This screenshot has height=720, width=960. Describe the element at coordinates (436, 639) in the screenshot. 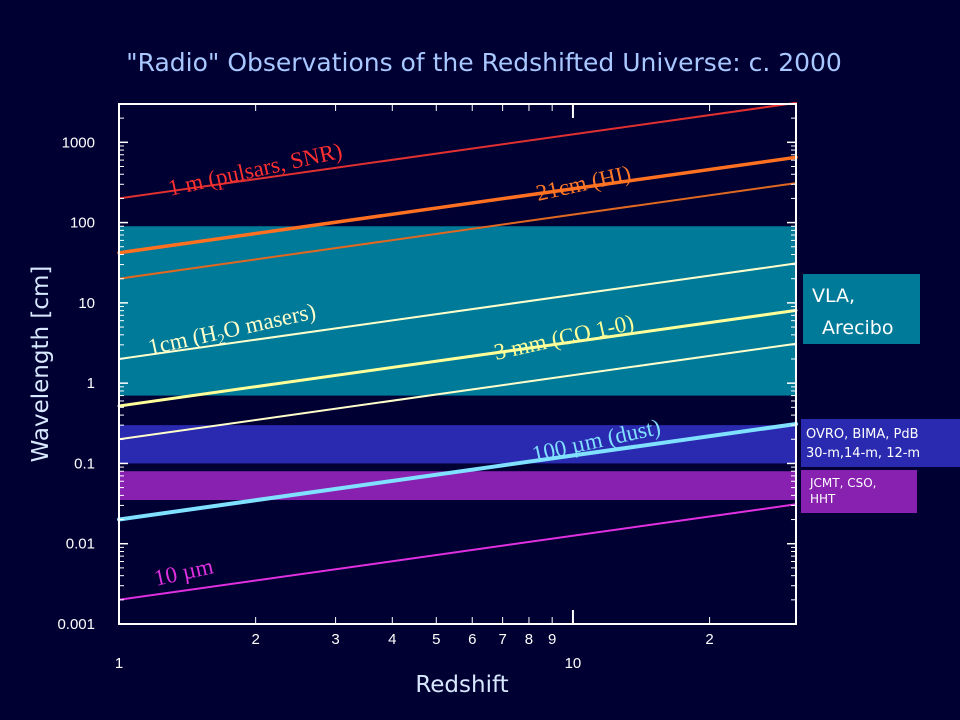

I see `x-minor-tick-label-3: 5` at that location.